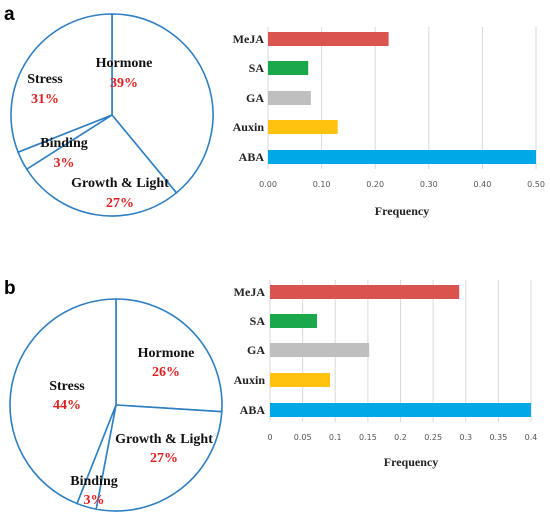 This screenshot has height=517, width=550. I want to click on x-tick-label: 0.30, so click(429, 184).